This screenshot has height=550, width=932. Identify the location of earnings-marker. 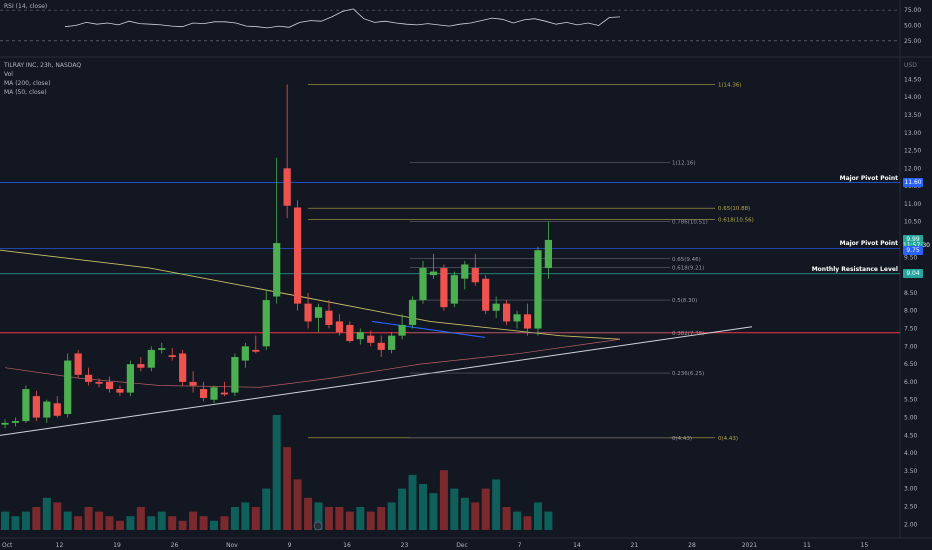
(318, 526).